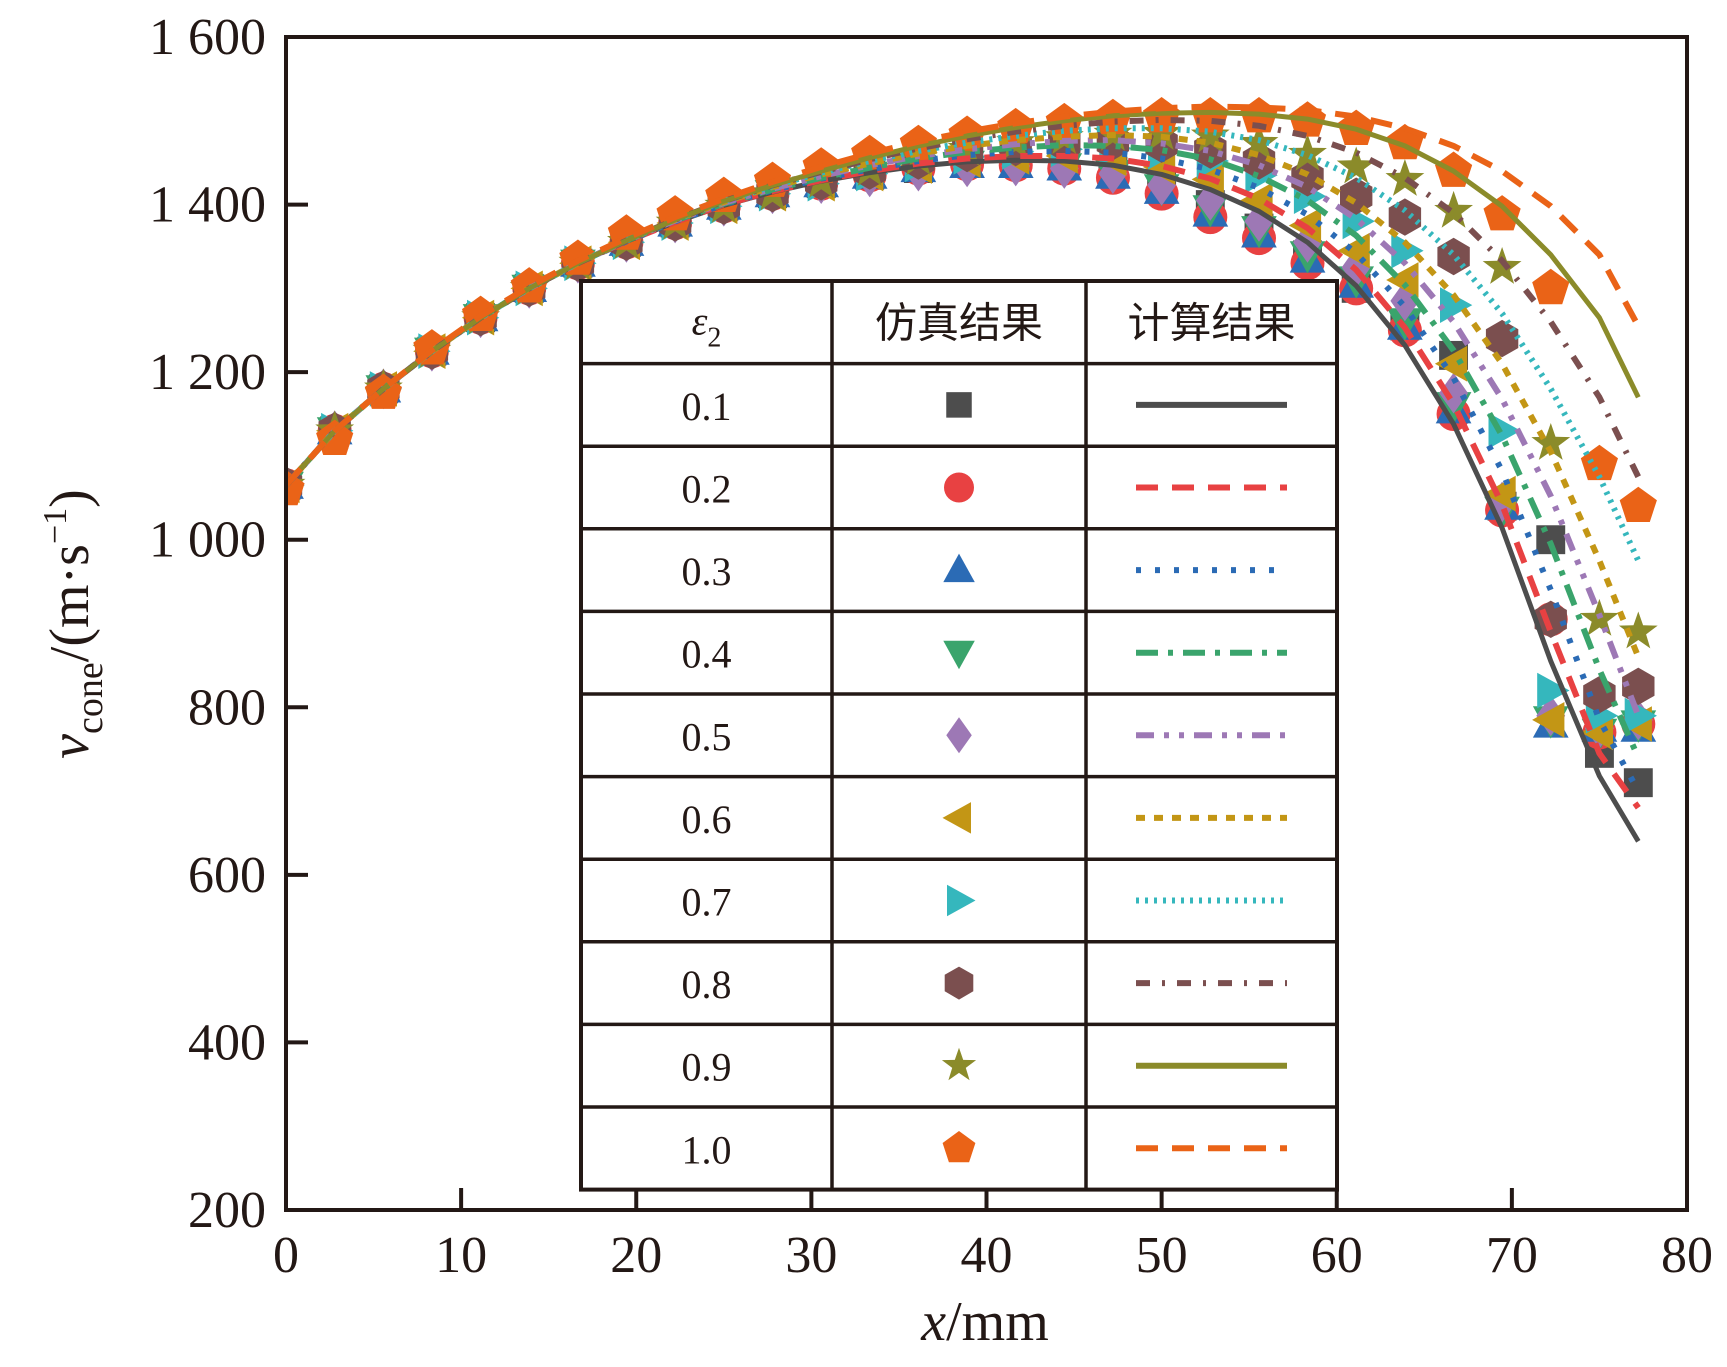 This screenshot has height=1367, width=1727. What do you see at coordinates (227, 707) in the screenshot?
I see `y-tick-label: 800` at bounding box center [227, 707].